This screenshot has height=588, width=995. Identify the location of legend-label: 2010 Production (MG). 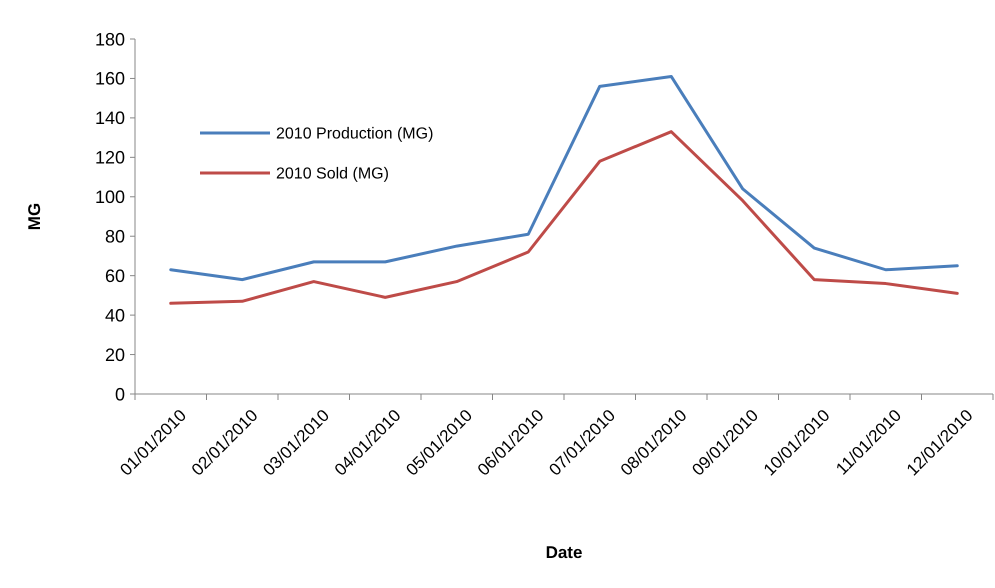
(355, 134).